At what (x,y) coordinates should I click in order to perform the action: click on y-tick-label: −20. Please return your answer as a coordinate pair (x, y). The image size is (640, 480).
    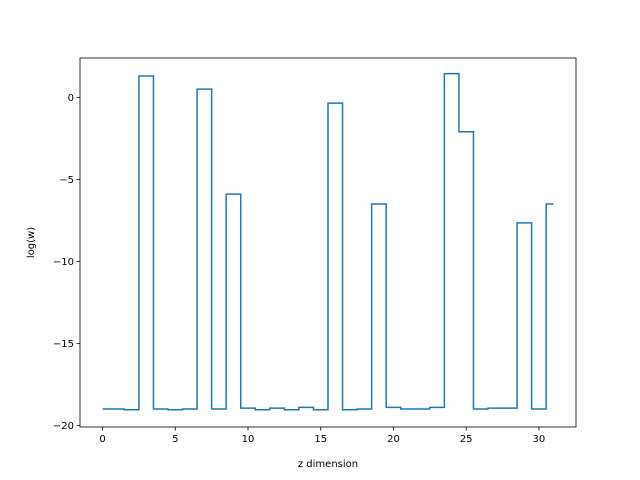
    Looking at the image, I should click on (63, 426).